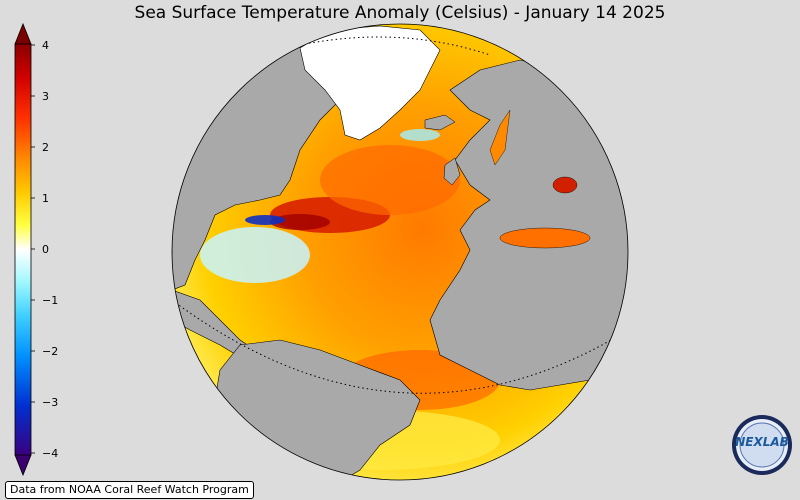  I want to click on arctic-circle-line, so click(395, 46).